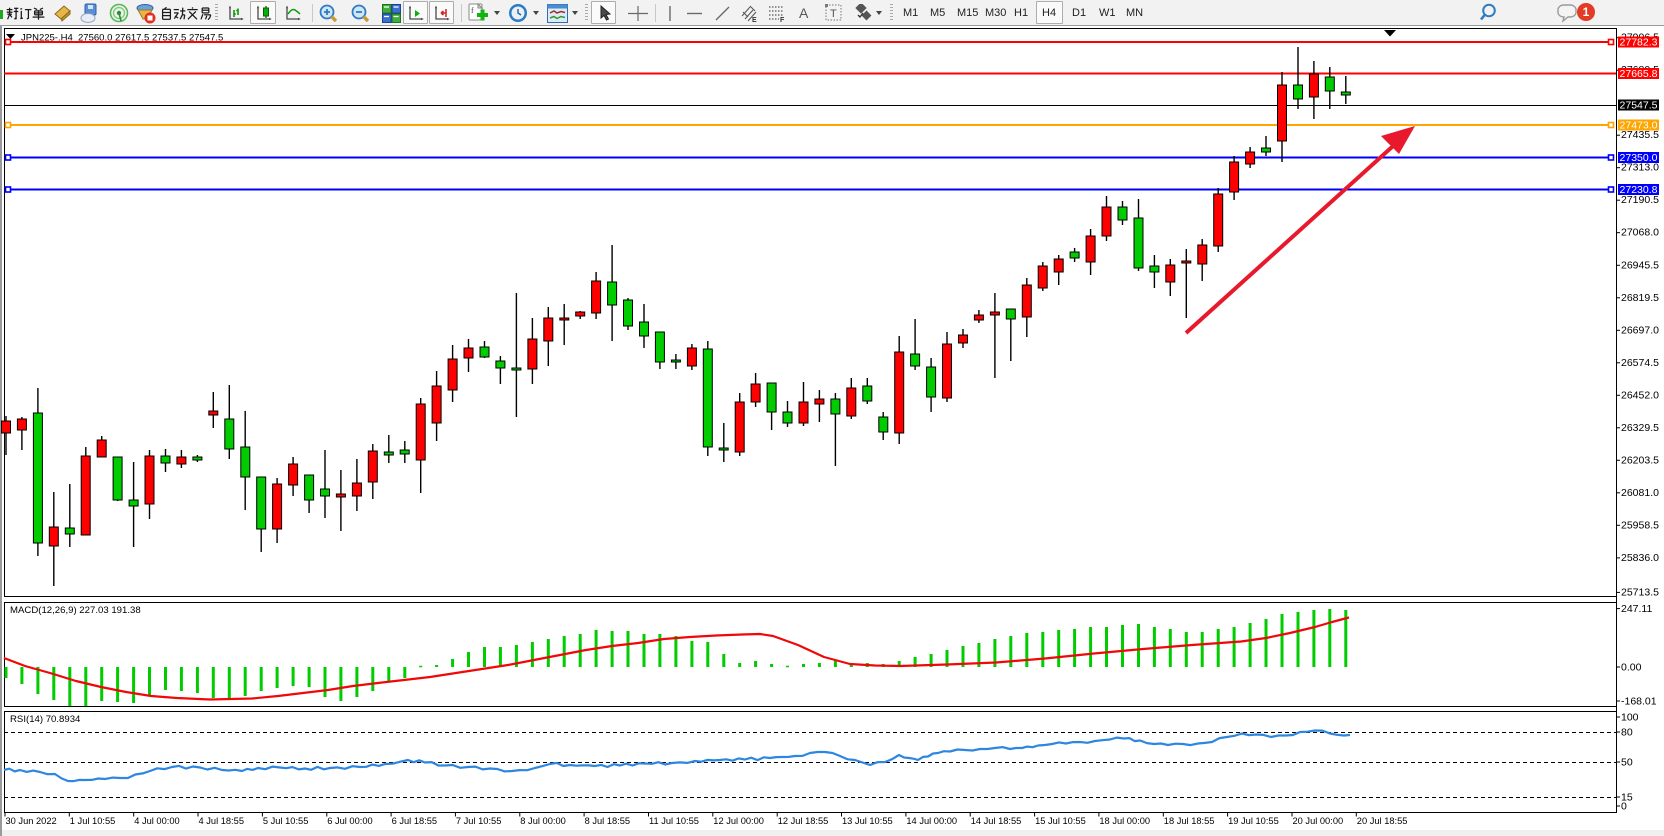  What do you see at coordinates (1640, 298) in the screenshot?
I see `svg-text: 26819.5` at bounding box center [1640, 298].